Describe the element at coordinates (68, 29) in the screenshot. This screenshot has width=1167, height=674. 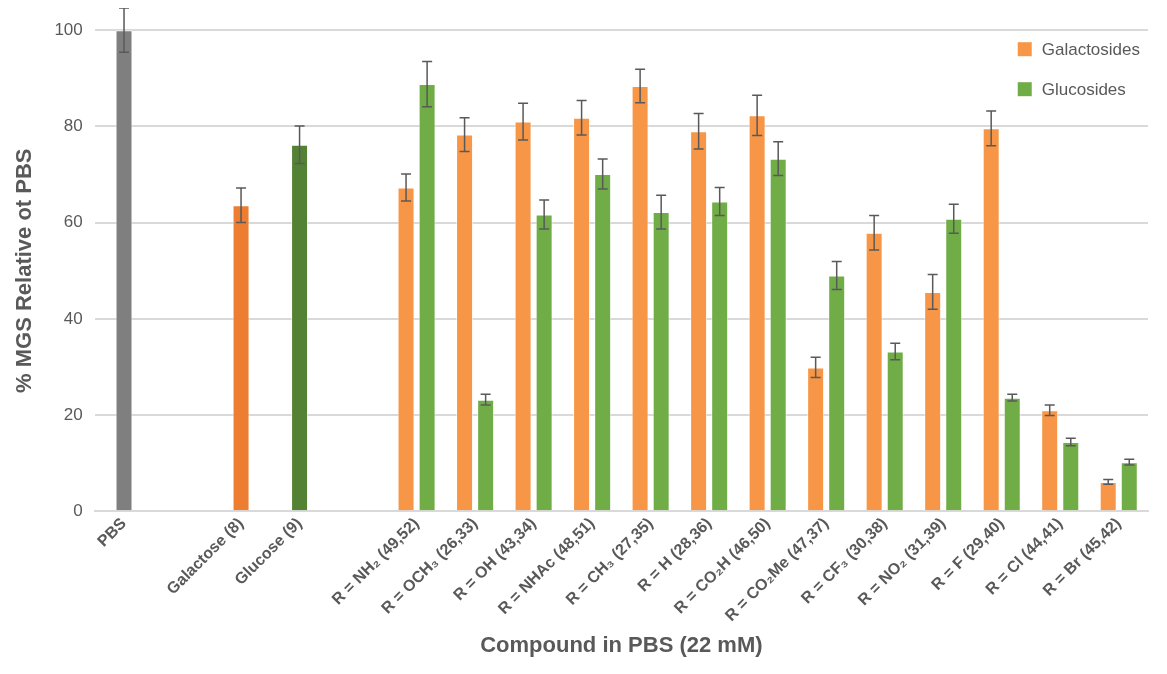
I see `y-tick-label: 100` at that location.